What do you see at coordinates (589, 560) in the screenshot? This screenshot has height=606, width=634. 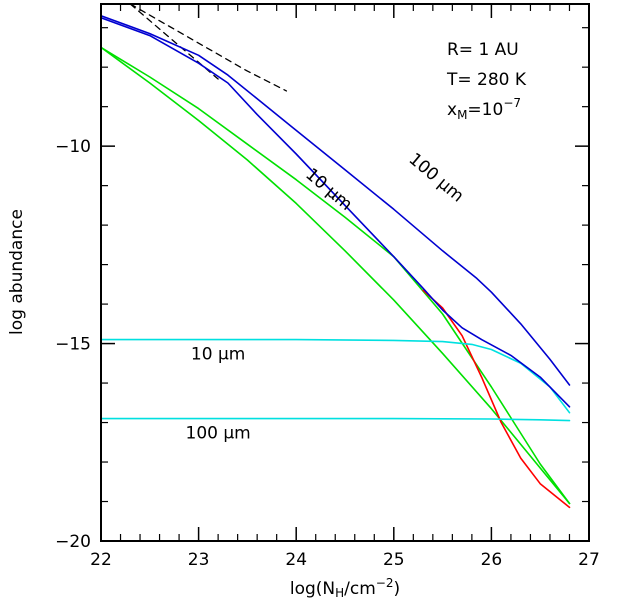 I see `x-tick-label: 27` at bounding box center [589, 560].